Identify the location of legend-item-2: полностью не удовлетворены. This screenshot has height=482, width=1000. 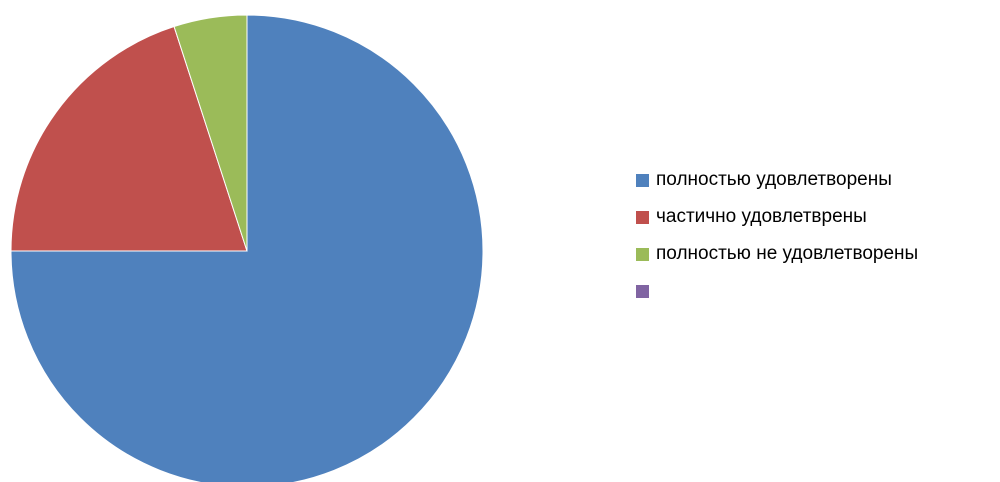
(816, 254).